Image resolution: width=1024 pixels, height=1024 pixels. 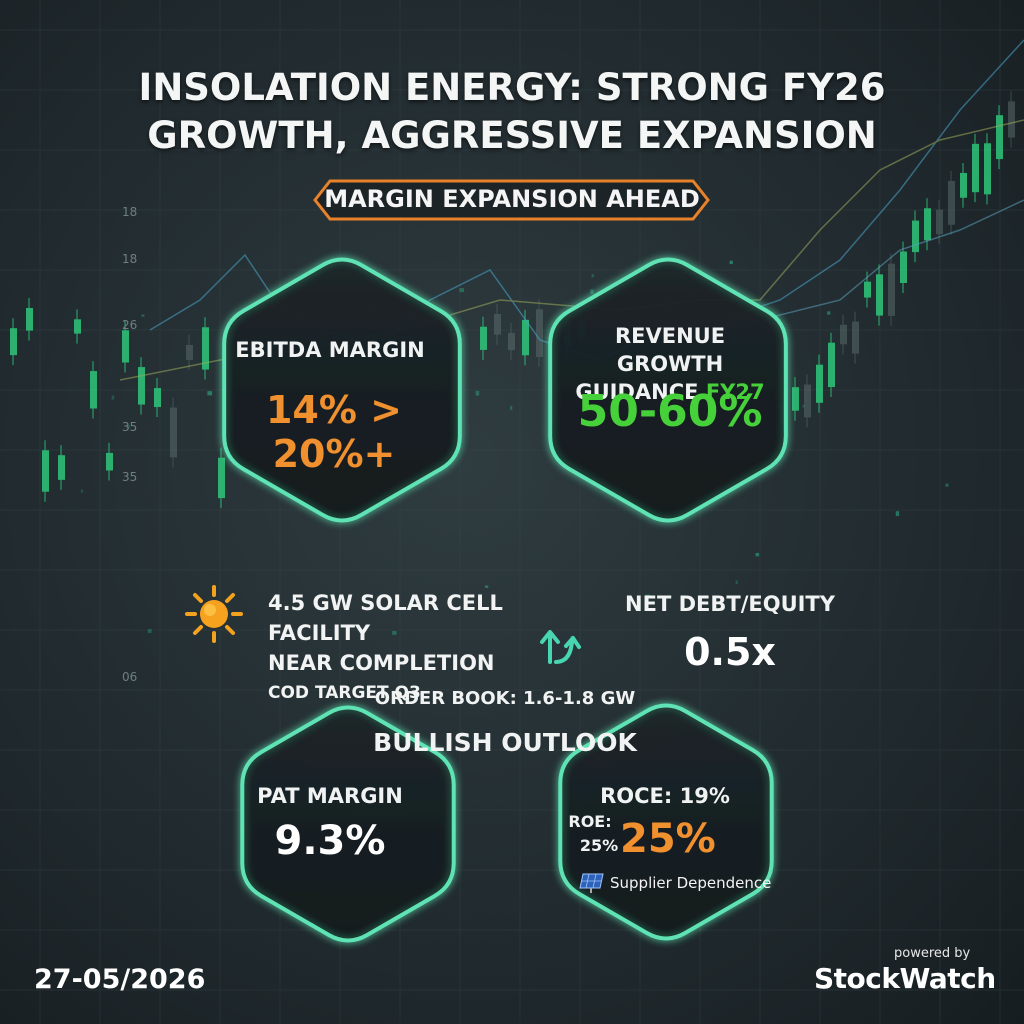 What do you see at coordinates (385, 618) in the screenshot?
I see `facility-line-1: 4.5 GW SOLAR CELL FACILITY` at bounding box center [385, 618].